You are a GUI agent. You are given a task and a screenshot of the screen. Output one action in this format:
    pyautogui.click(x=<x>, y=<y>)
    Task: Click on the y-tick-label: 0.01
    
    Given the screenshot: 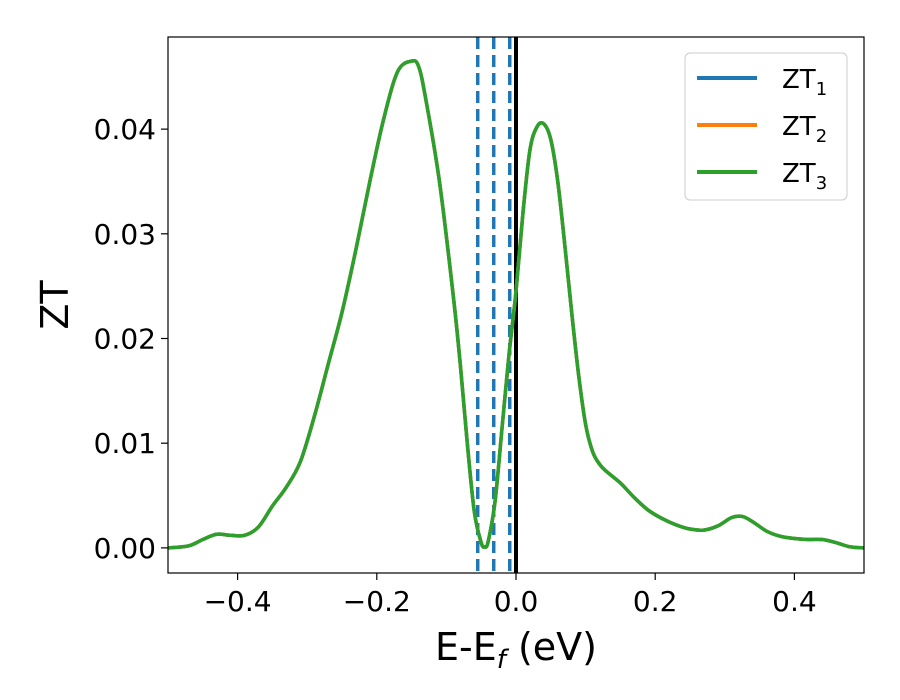 What is the action you would take?
    pyautogui.click(x=125, y=443)
    